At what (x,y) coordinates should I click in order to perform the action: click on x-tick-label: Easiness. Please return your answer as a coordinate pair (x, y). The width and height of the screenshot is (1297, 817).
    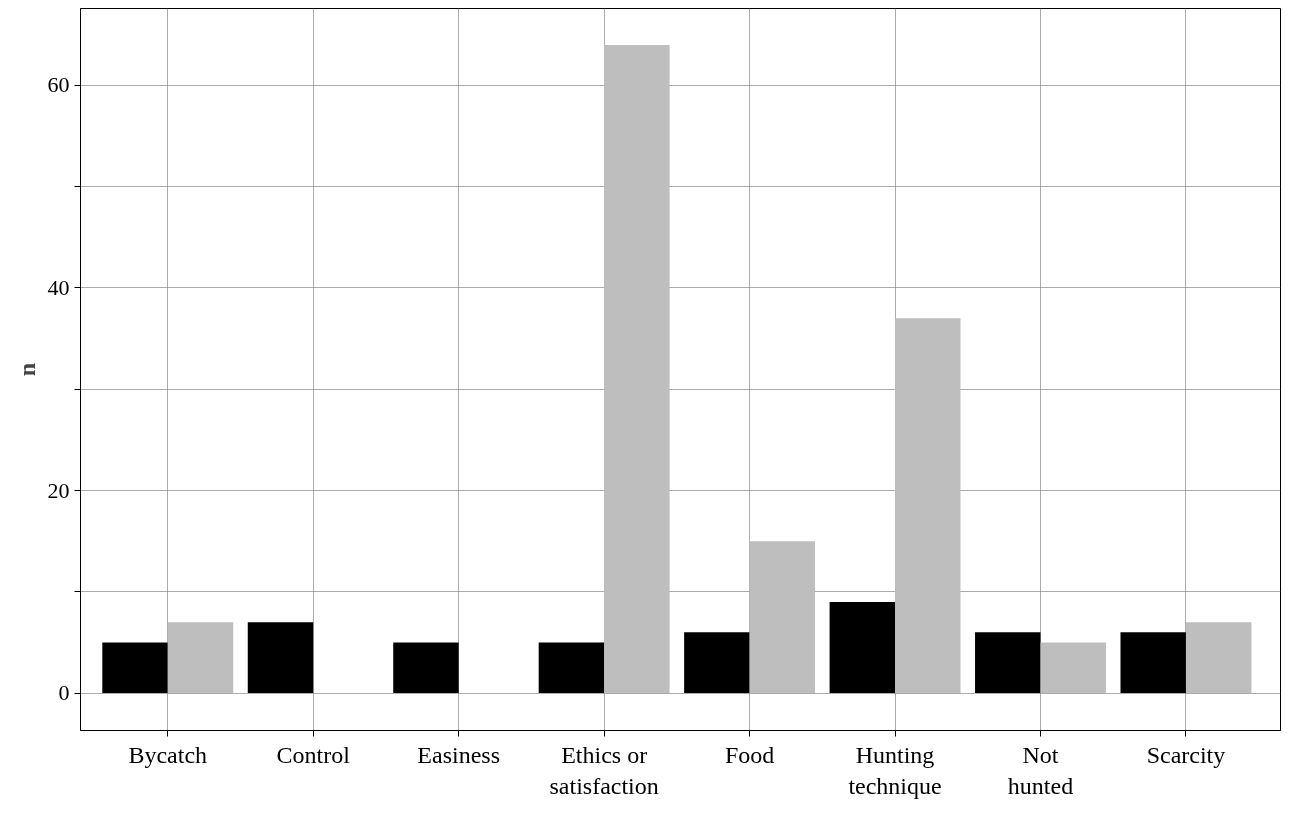
    Looking at the image, I should click on (459, 754).